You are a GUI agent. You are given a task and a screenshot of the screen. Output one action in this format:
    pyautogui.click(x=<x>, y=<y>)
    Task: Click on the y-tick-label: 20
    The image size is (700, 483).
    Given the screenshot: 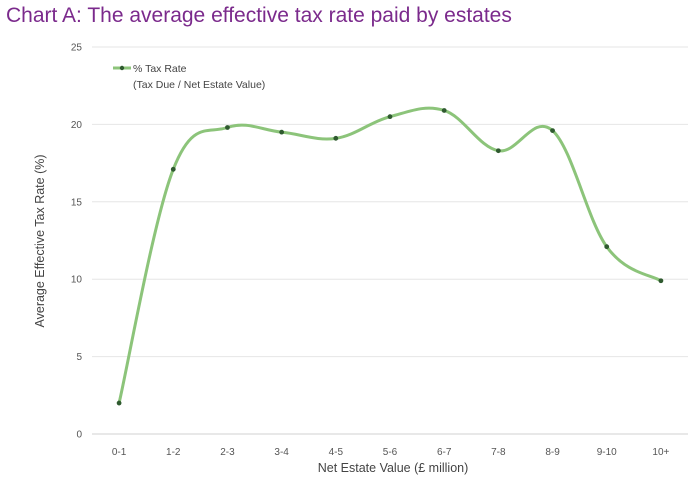 What is the action you would take?
    pyautogui.click(x=77, y=125)
    